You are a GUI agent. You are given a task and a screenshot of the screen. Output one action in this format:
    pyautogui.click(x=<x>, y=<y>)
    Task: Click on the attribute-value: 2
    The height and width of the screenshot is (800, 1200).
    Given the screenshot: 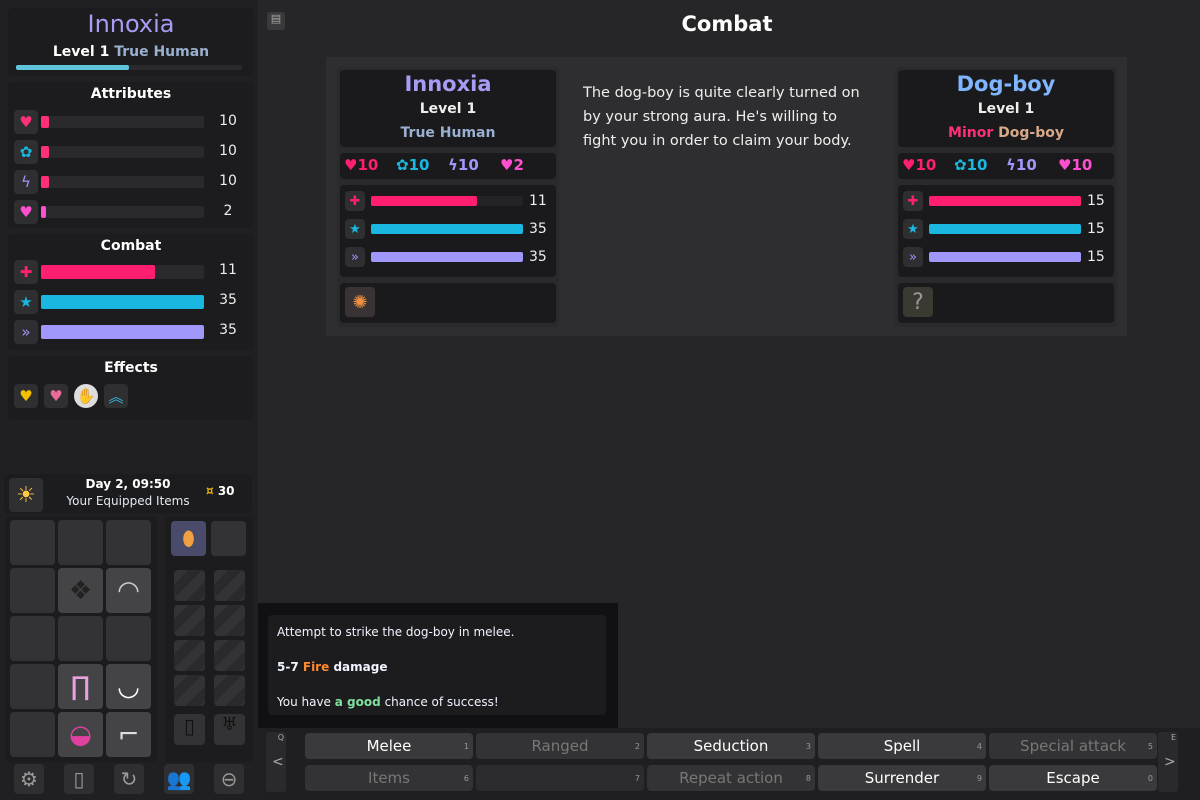 What is the action you would take?
    pyautogui.click(x=228, y=211)
    